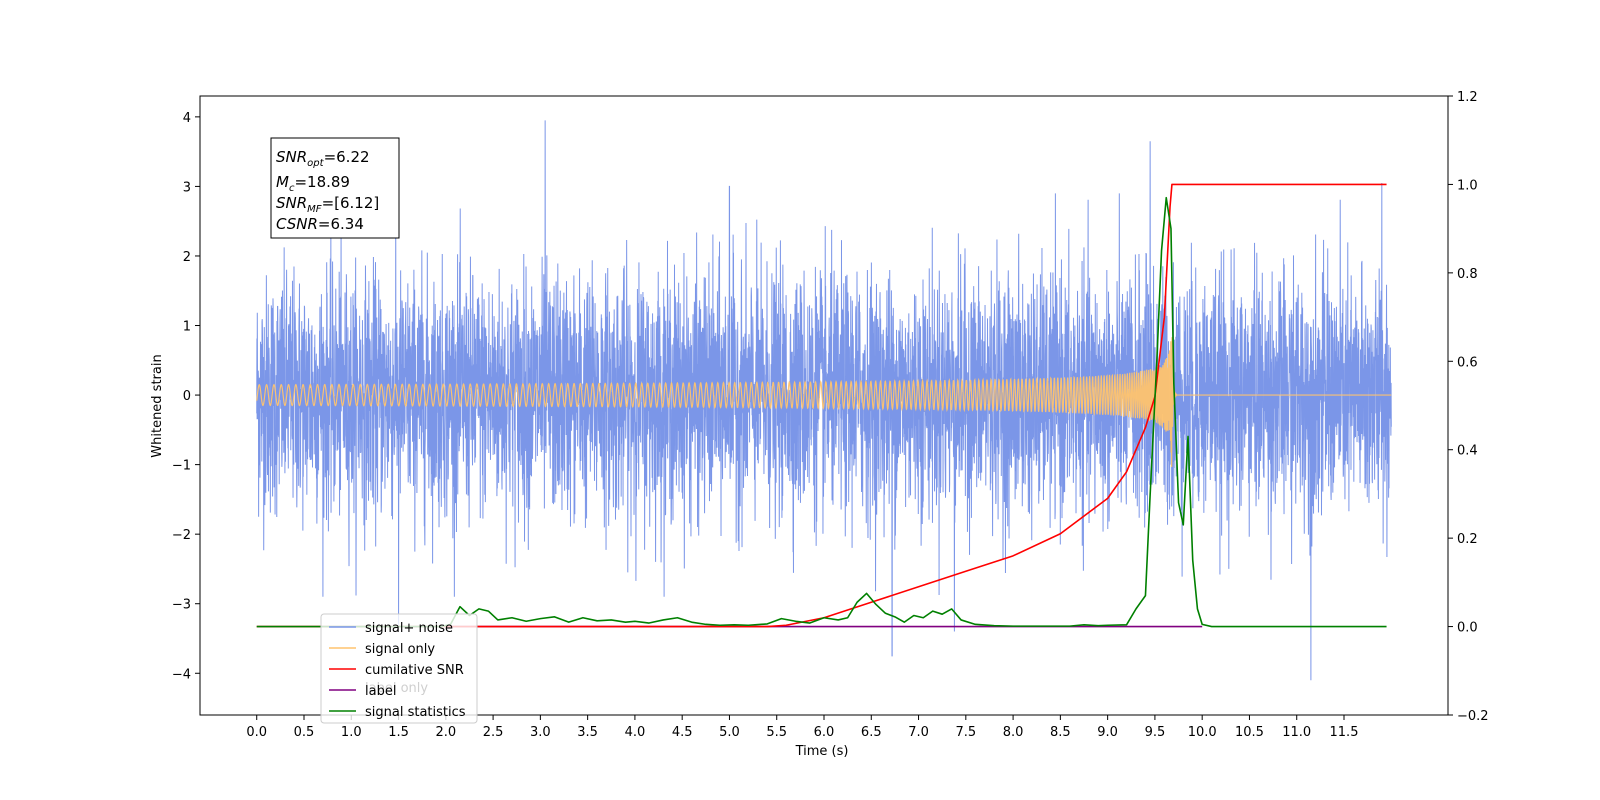 Image resolution: width=1600 pixels, height=800 pixels. Describe the element at coordinates (1467, 97) in the screenshot. I see `y2-tick-label: 1.2` at that location.